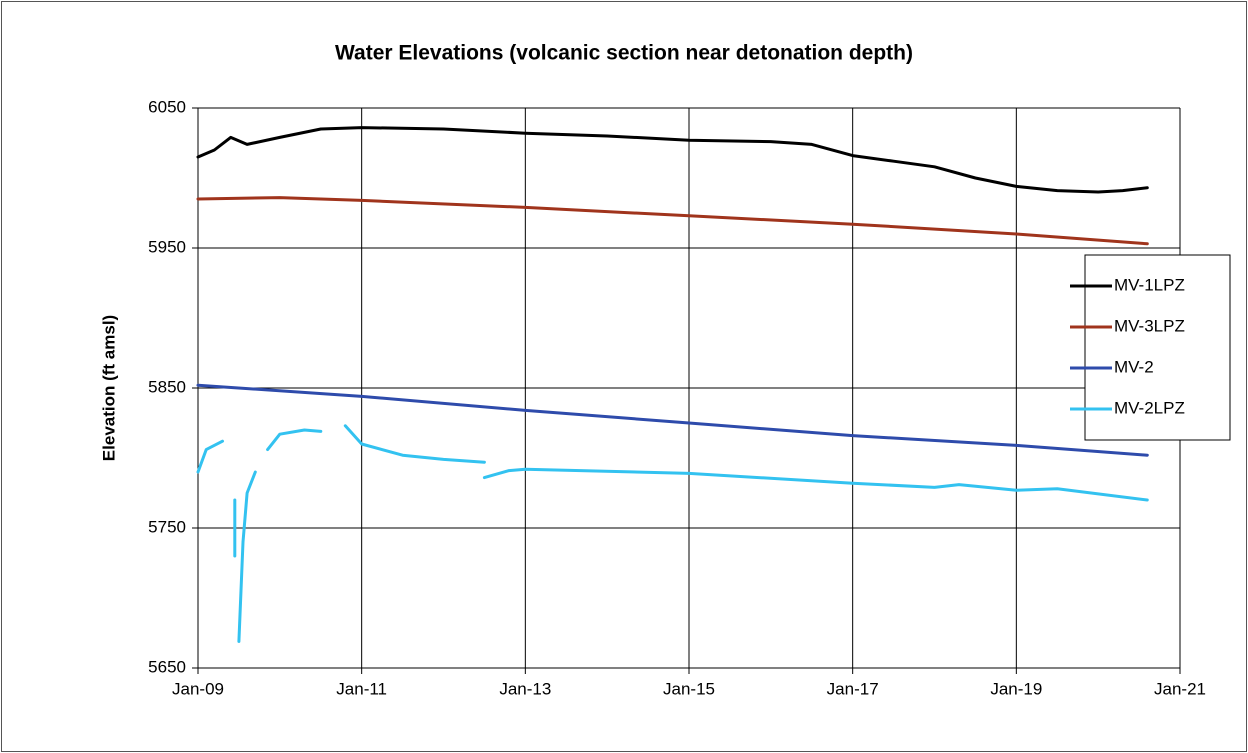 The width and height of the screenshot is (1248, 753). I want to click on y-tick-label: 5950, so click(167, 246).